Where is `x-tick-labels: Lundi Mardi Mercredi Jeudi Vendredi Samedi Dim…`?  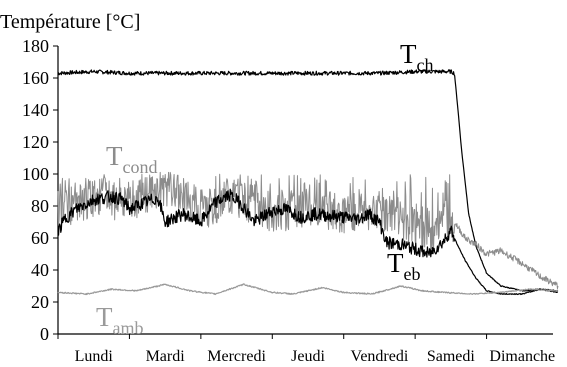 x-tick-labels: Lundi Mardi Mercredi Jeudi Vendredi Samedi Dim… is located at coordinates (306, 349).